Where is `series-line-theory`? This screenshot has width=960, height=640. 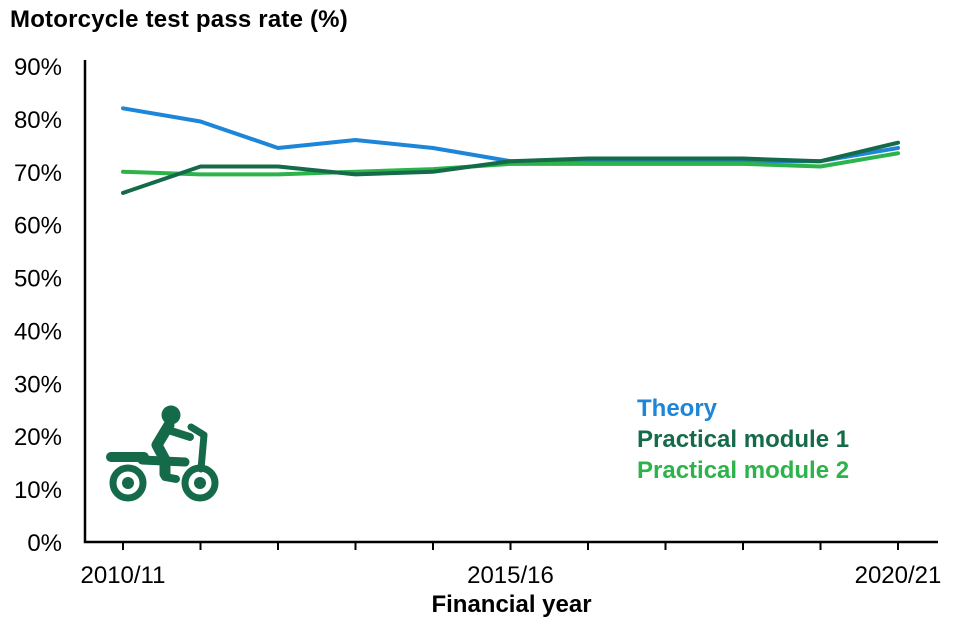 series-line-theory is located at coordinates (510, 135).